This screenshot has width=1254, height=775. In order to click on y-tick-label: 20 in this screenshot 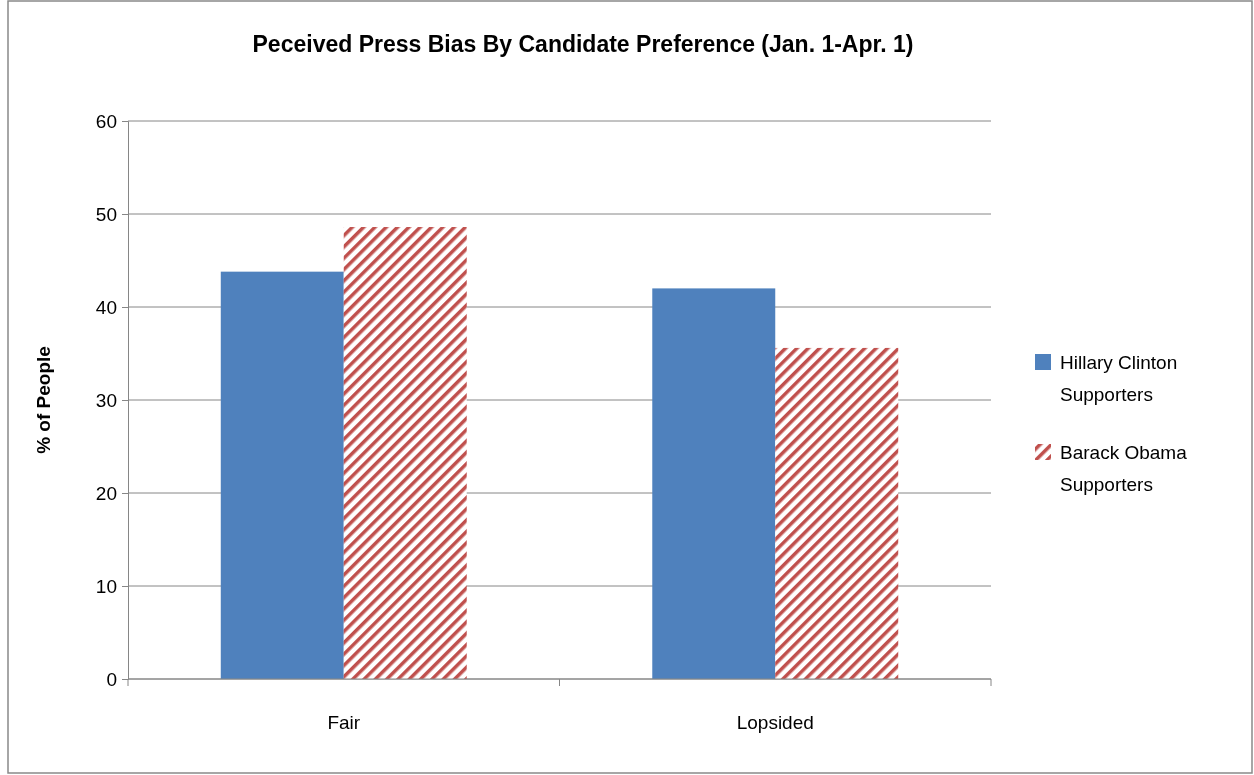, I will do `click(106, 493)`.